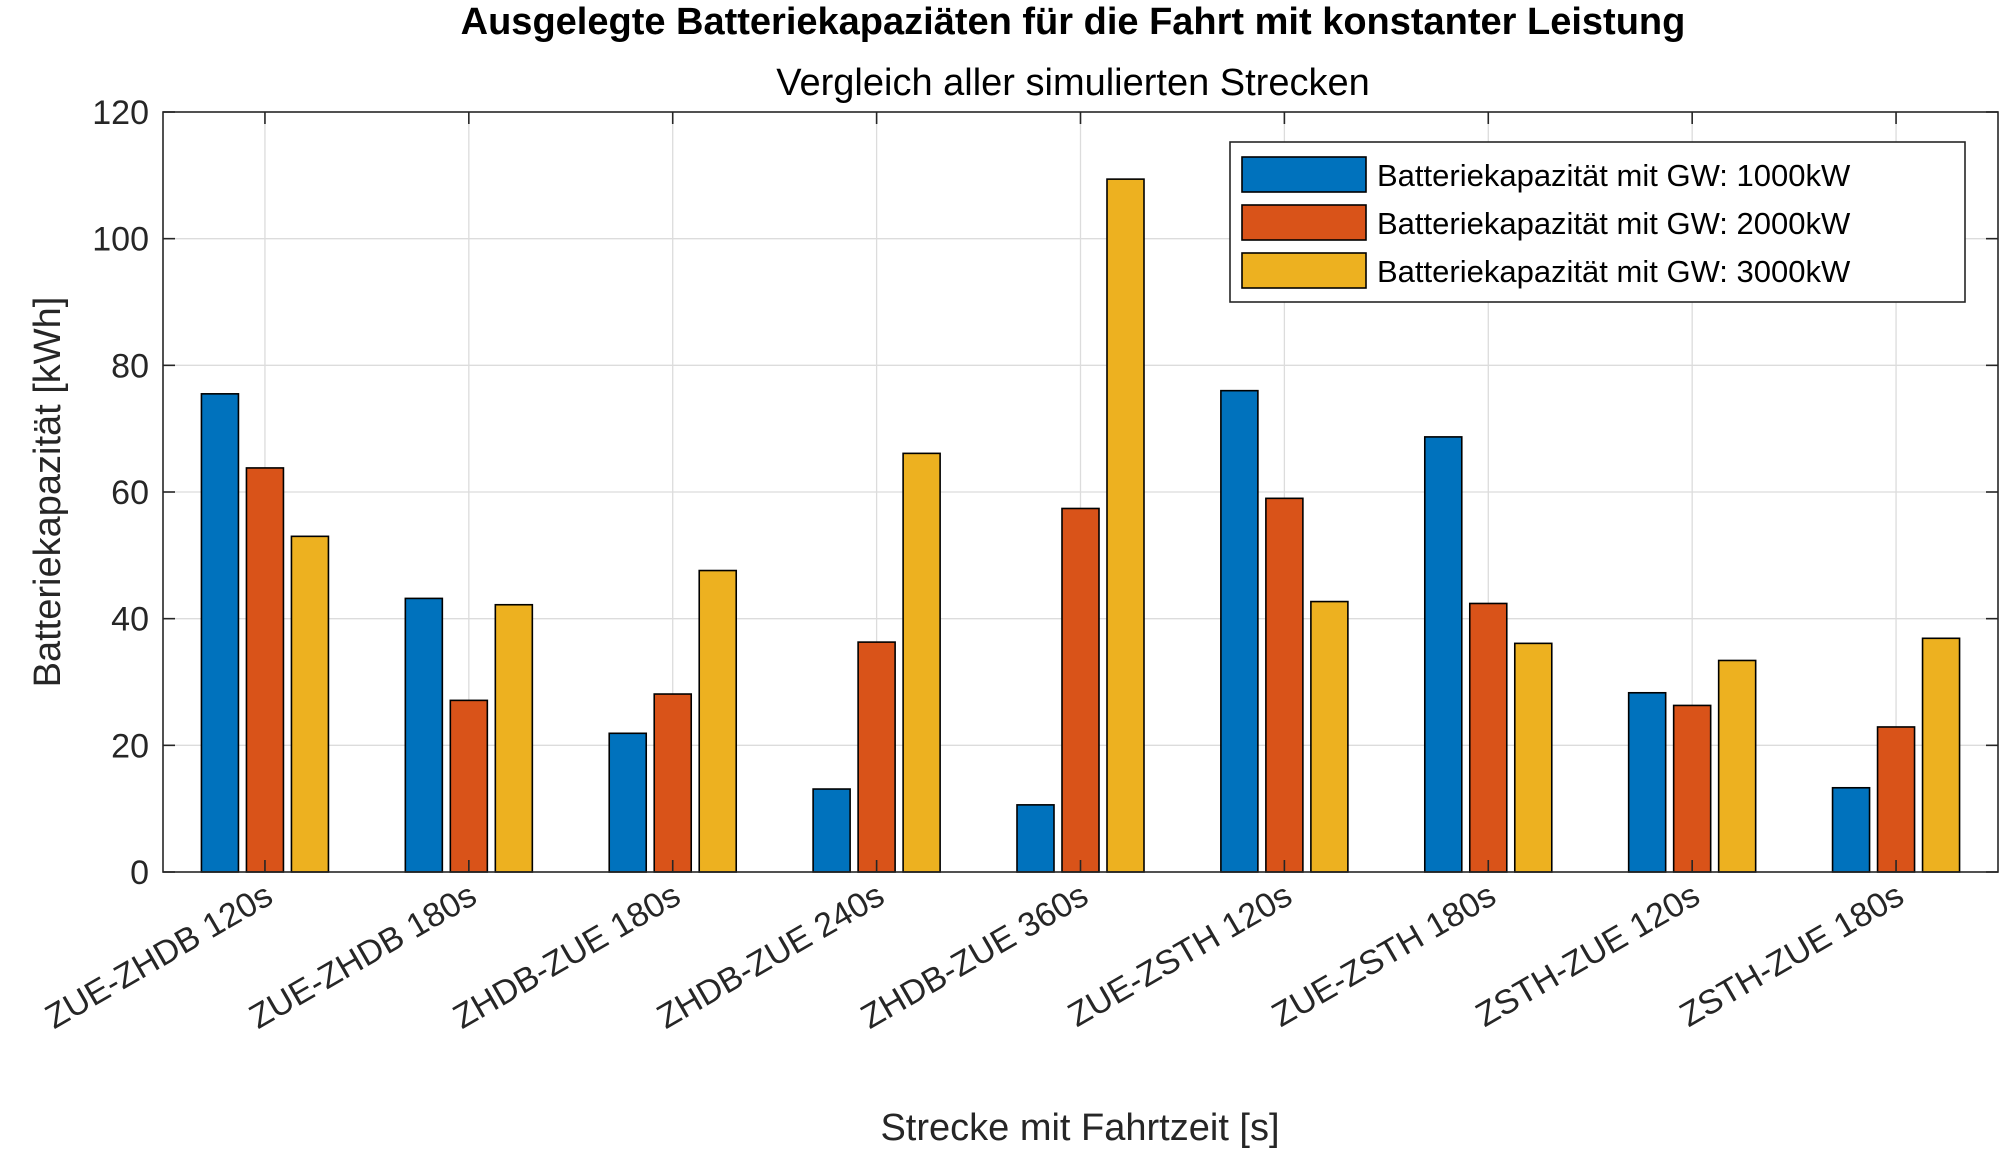 The width and height of the screenshot is (1999, 1155). I want to click on x-tick-label: ZHDB-ZUE 360s, so click(975, 956).